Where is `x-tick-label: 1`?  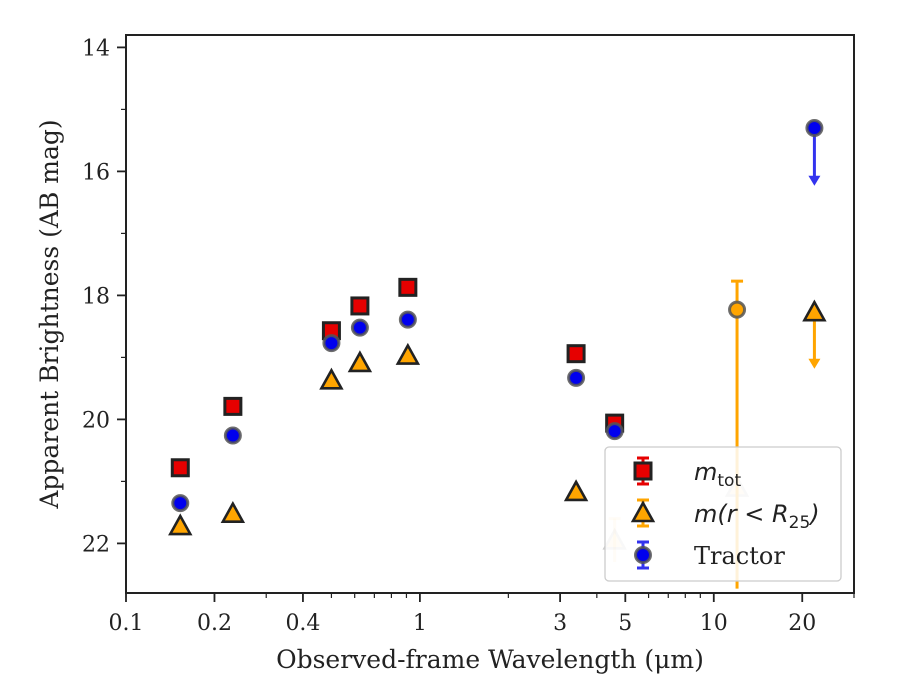
x-tick-label: 1 is located at coordinates (420, 623).